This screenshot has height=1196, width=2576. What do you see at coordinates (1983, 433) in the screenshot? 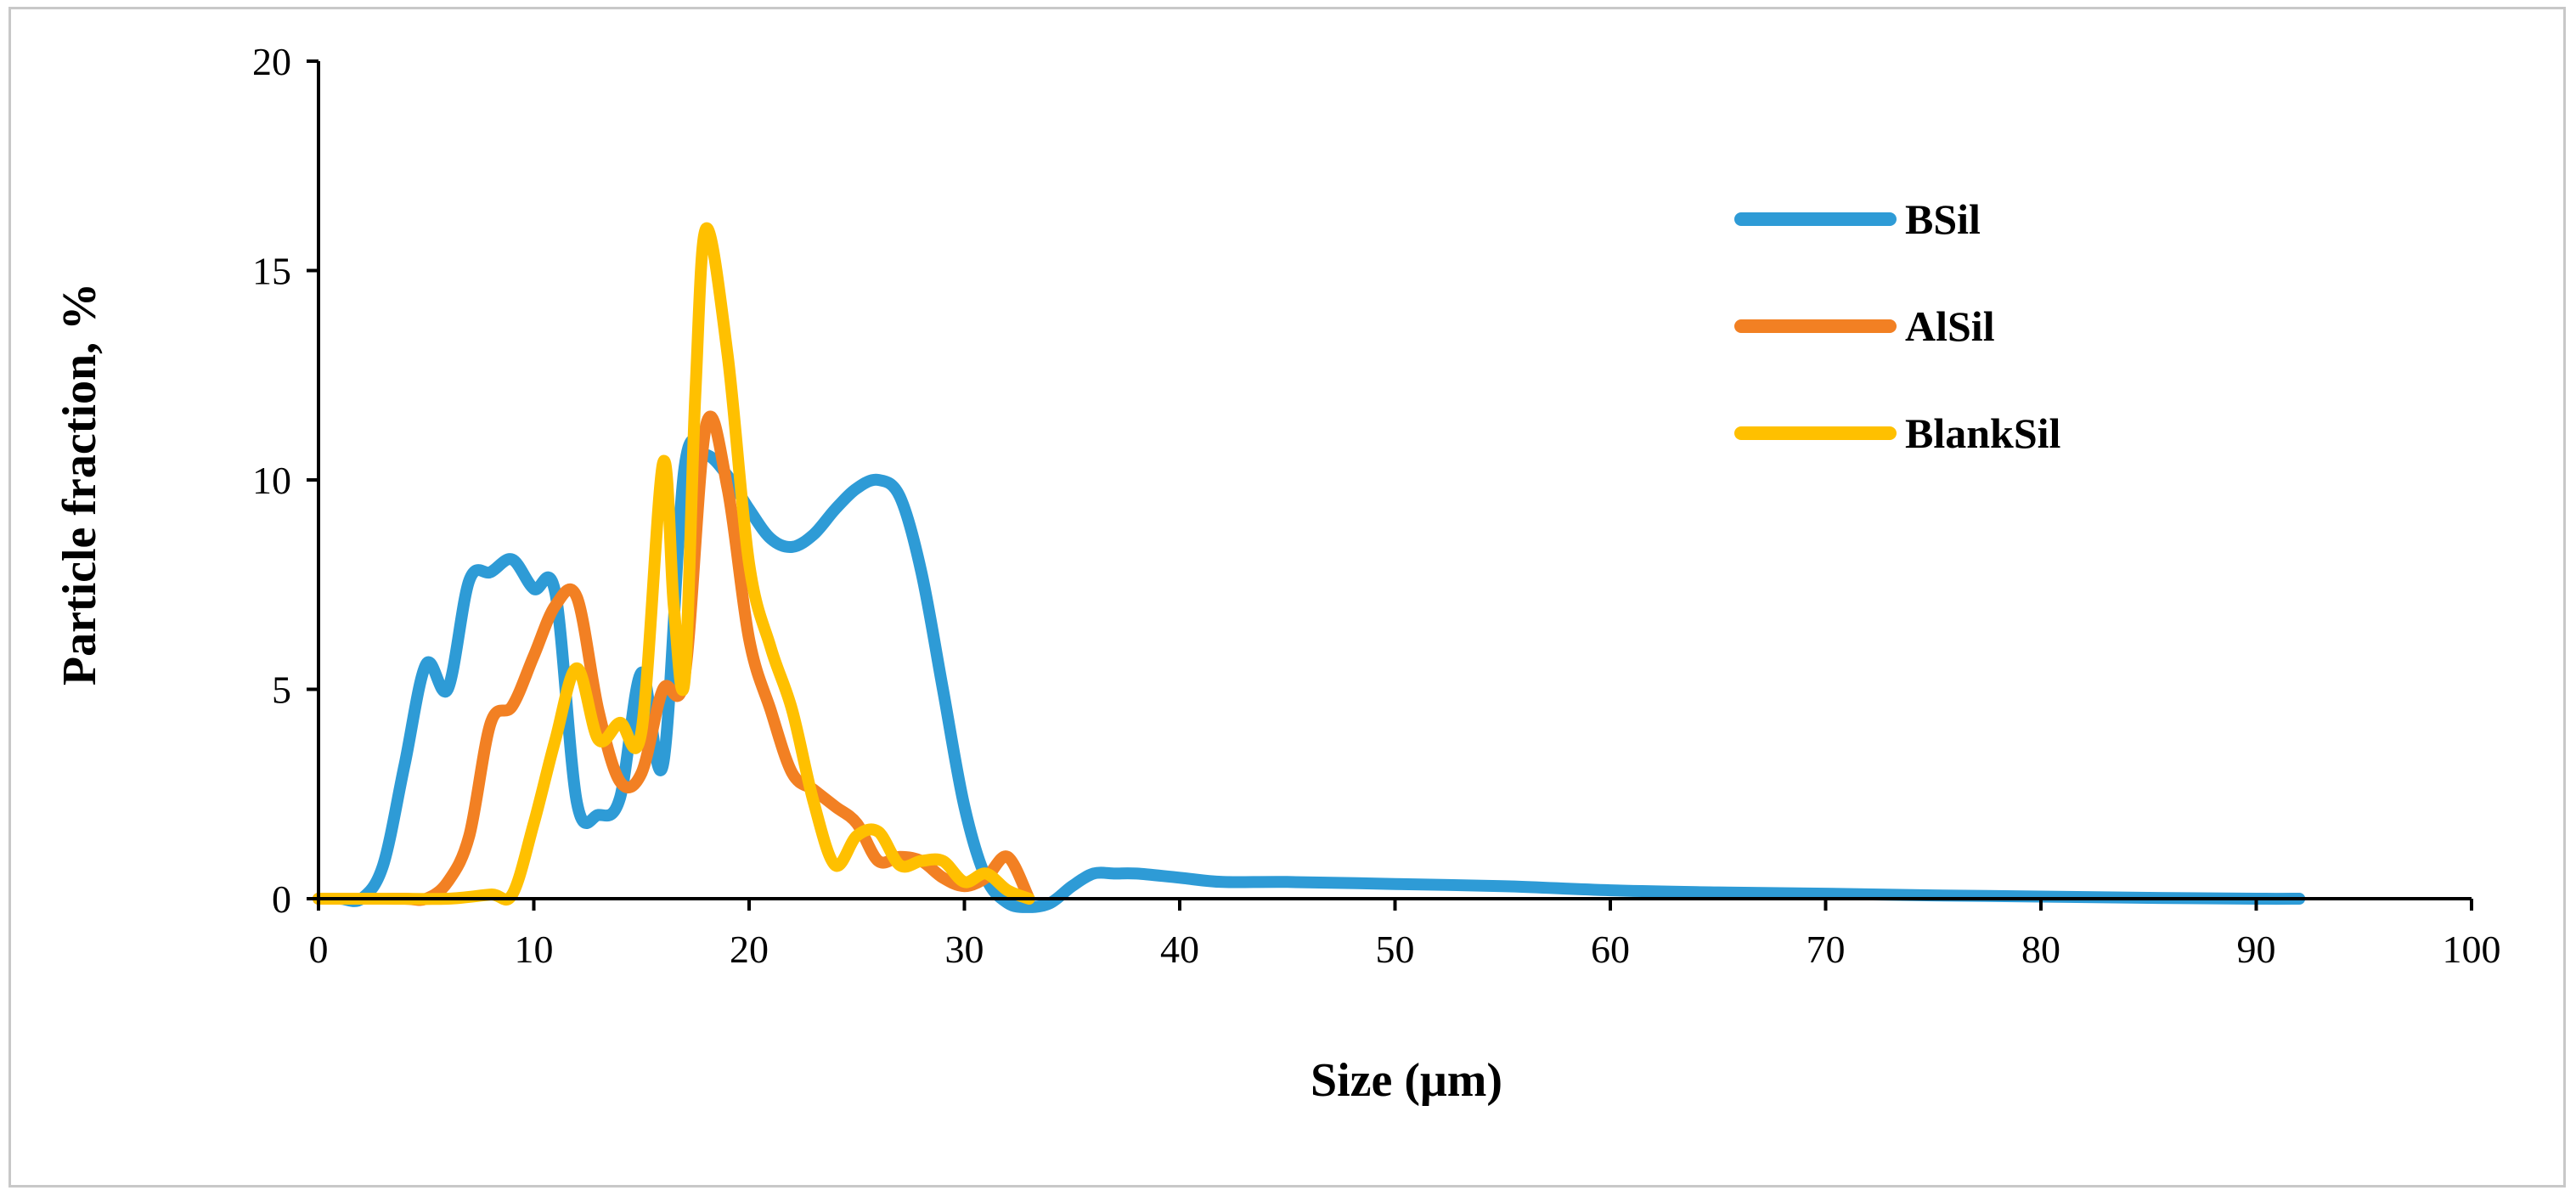
I see `legend-label-blanksil: BlankSil` at bounding box center [1983, 433].